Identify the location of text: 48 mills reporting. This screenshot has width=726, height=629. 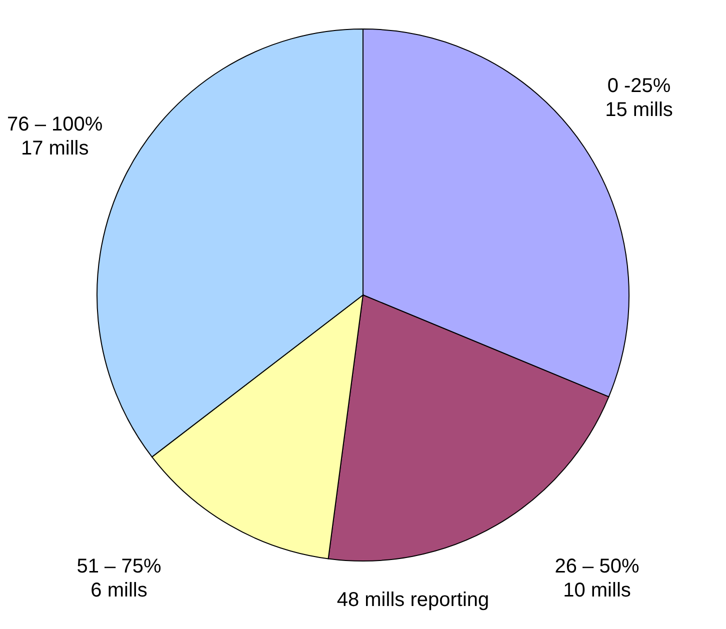
(413, 600).